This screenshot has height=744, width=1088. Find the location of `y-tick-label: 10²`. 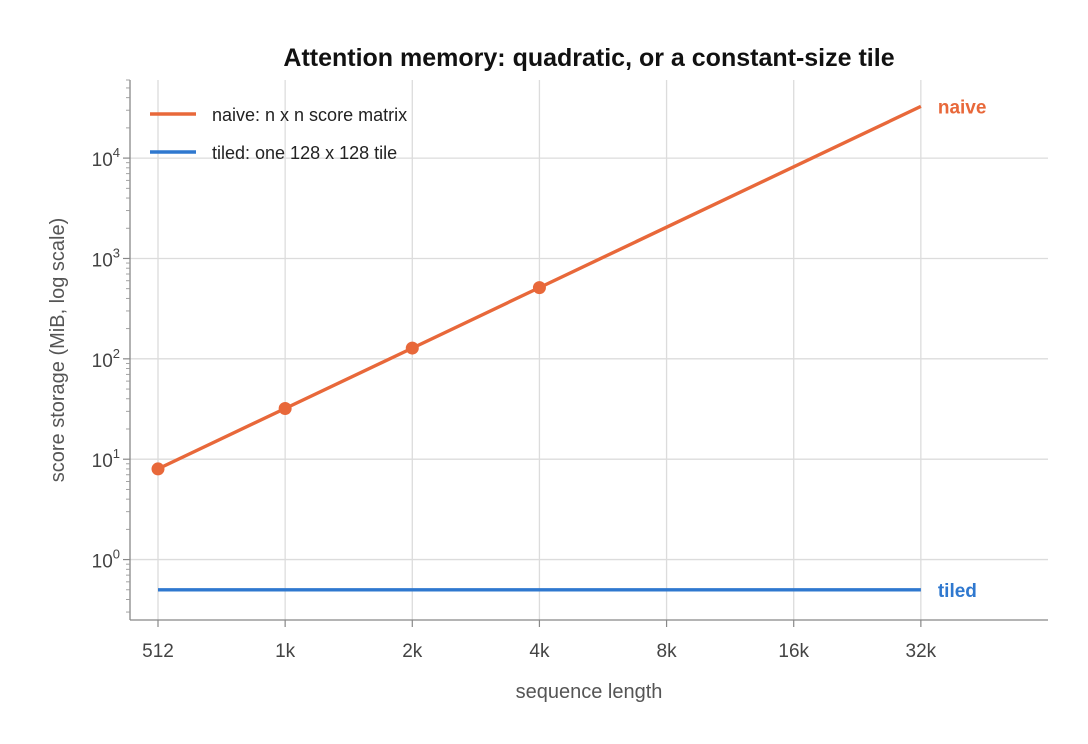

y-tick-label: 10² is located at coordinates (106, 359).